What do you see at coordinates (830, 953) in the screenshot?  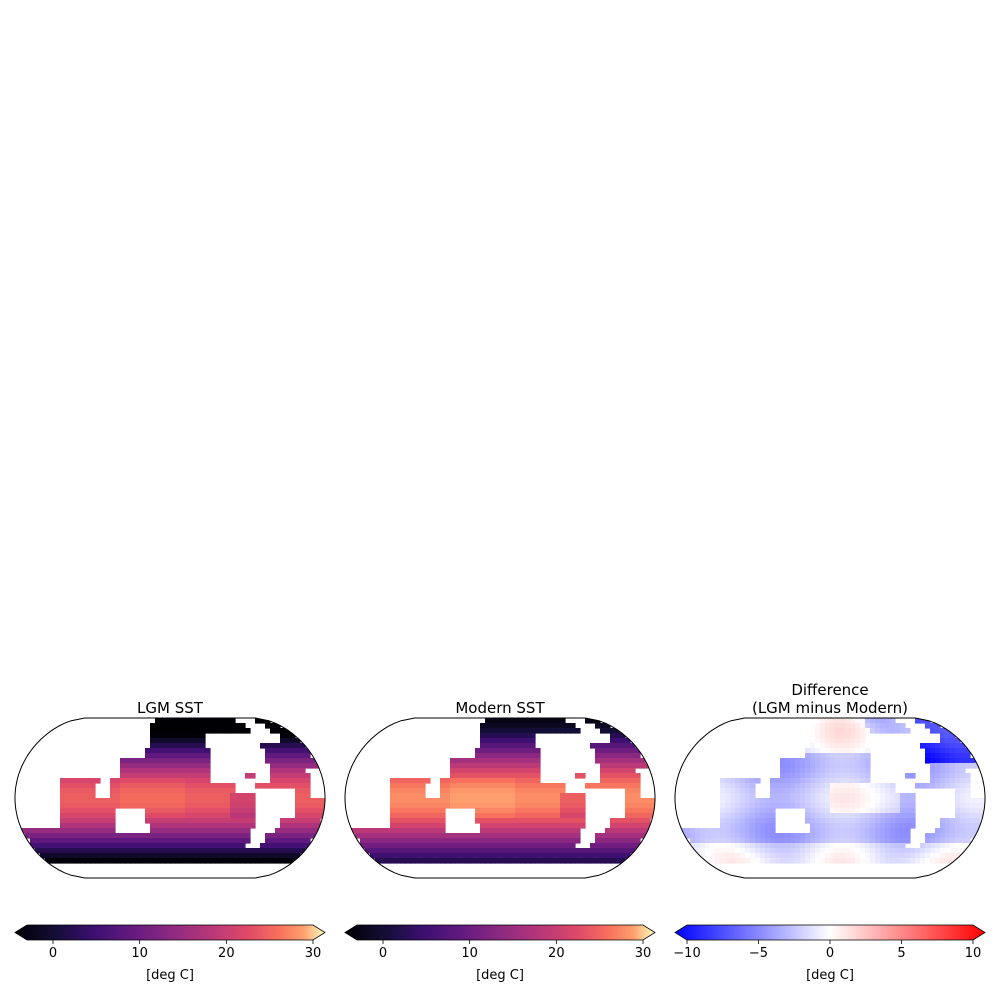 I see `colorbar-tick-label-difference: 0` at bounding box center [830, 953].